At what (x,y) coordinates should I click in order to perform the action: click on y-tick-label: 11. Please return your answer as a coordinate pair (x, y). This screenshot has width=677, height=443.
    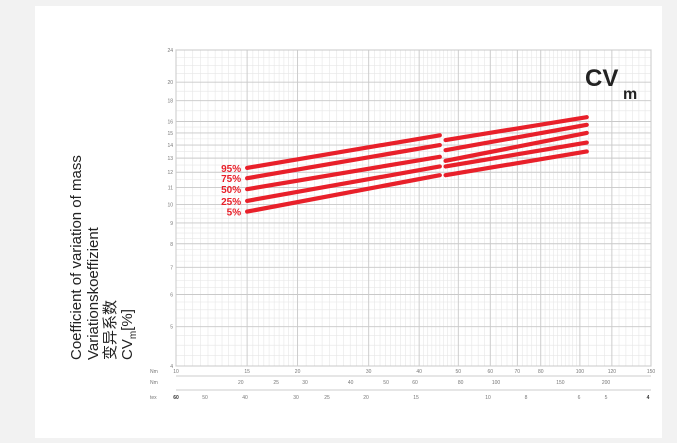
    Looking at the image, I should click on (170, 189).